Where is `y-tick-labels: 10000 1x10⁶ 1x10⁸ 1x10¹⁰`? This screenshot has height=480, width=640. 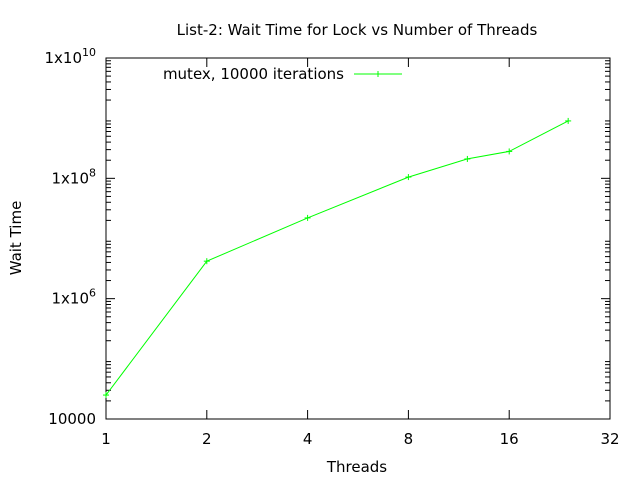
y-tick-labels: 10000 1x10⁶ 1x10⁸ 1x10¹⁰ is located at coordinates (70, 237).